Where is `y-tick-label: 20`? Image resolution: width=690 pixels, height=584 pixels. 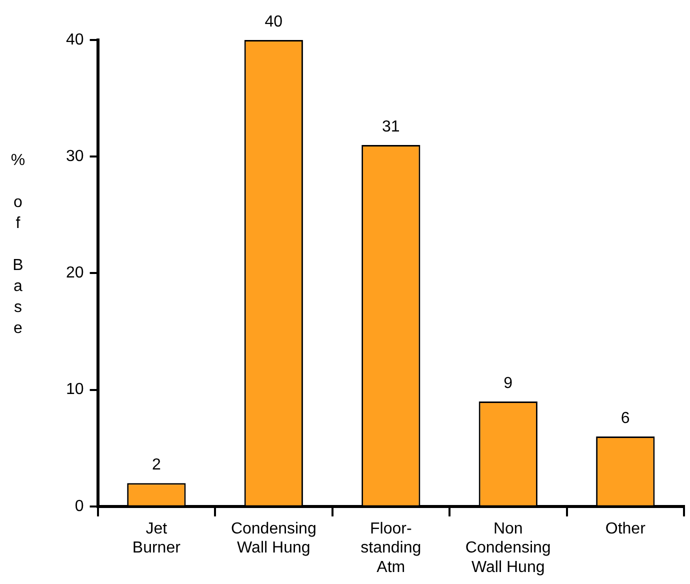
y-tick-label: 20 is located at coordinates (75, 273).